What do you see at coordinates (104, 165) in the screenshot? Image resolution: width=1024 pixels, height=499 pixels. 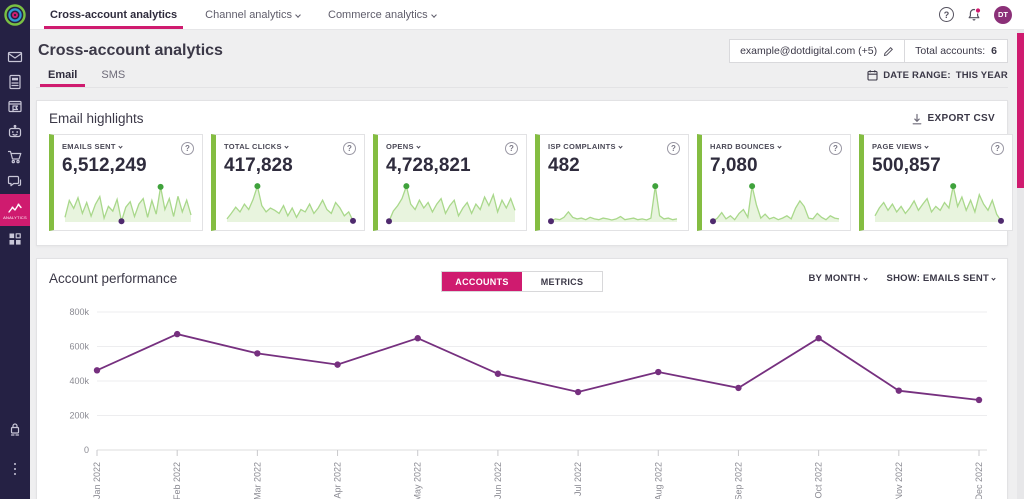 I see `kpi-value: 6,512,249` at bounding box center [104, 165].